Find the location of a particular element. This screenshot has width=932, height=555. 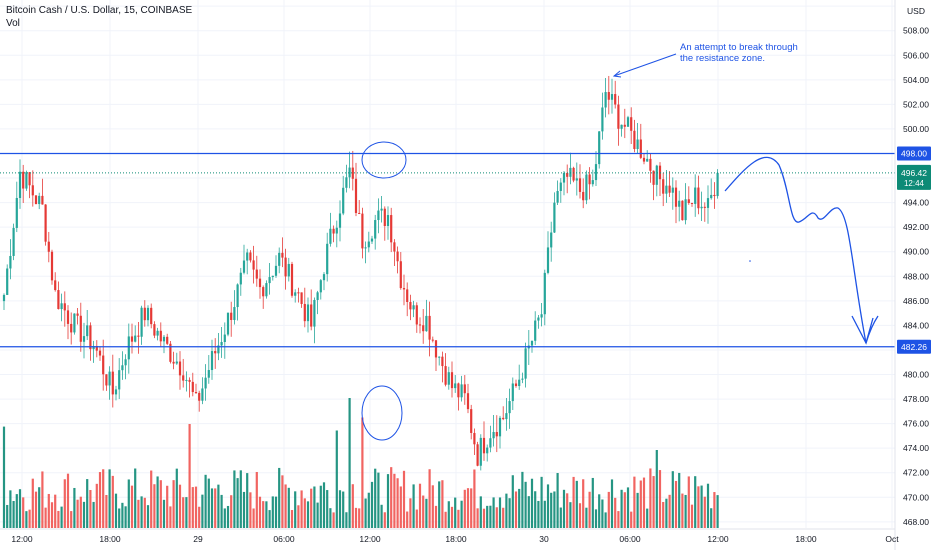

price-tick-label: 476.00 is located at coordinates (916, 424).